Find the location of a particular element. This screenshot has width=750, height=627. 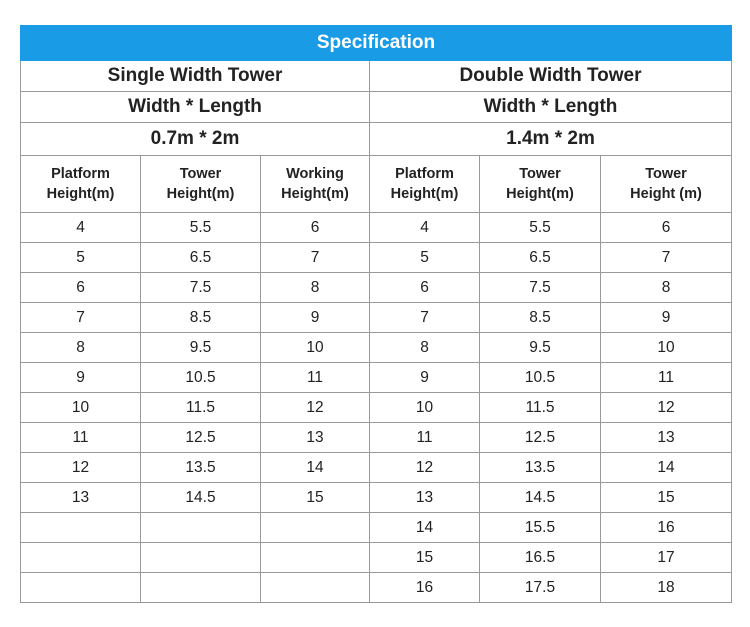

table-row: 11 12.5 13 11 12.5 13 is located at coordinates (376, 437).